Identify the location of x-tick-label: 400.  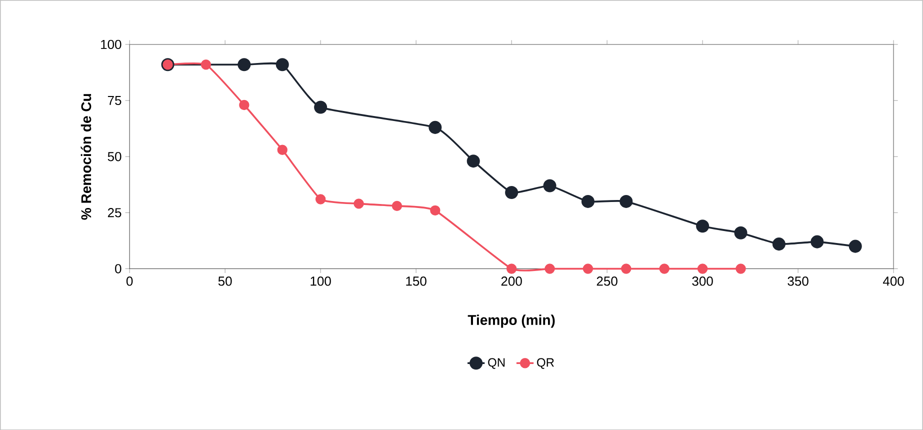
(893, 281).